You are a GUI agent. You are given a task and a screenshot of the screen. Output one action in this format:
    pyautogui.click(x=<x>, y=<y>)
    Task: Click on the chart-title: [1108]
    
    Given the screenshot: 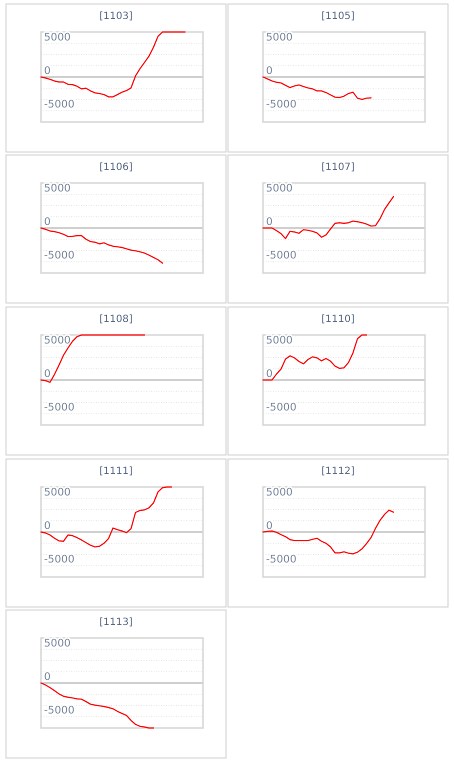 What is the action you would take?
    pyautogui.click(x=116, y=319)
    